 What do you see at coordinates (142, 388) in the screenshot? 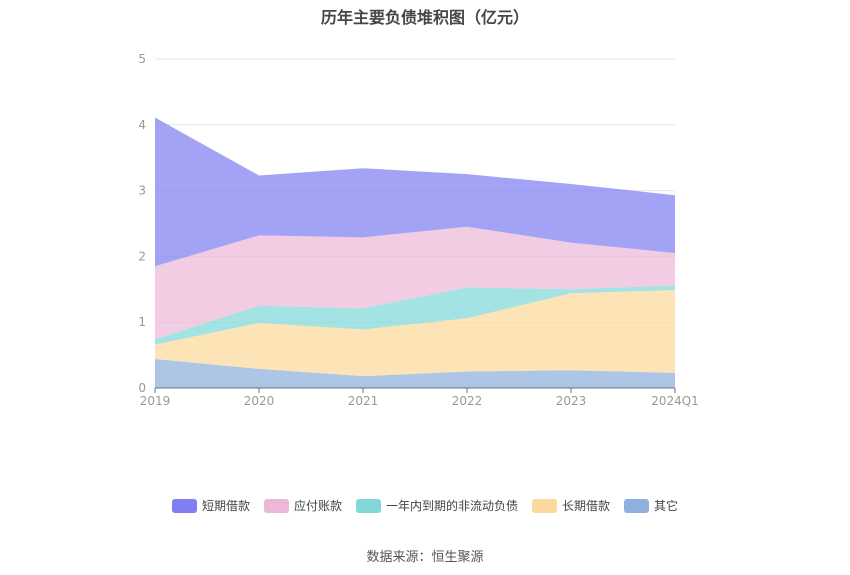
I see `y-tick-label: 0` at bounding box center [142, 388].